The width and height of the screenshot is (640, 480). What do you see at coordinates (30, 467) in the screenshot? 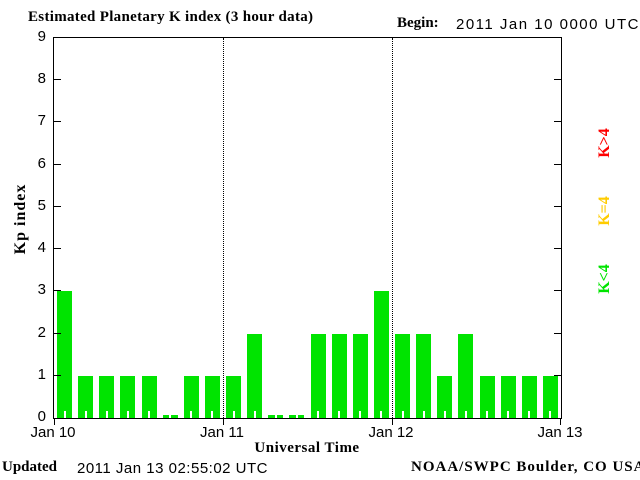
I see `updated-label: Updated` at bounding box center [30, 467].